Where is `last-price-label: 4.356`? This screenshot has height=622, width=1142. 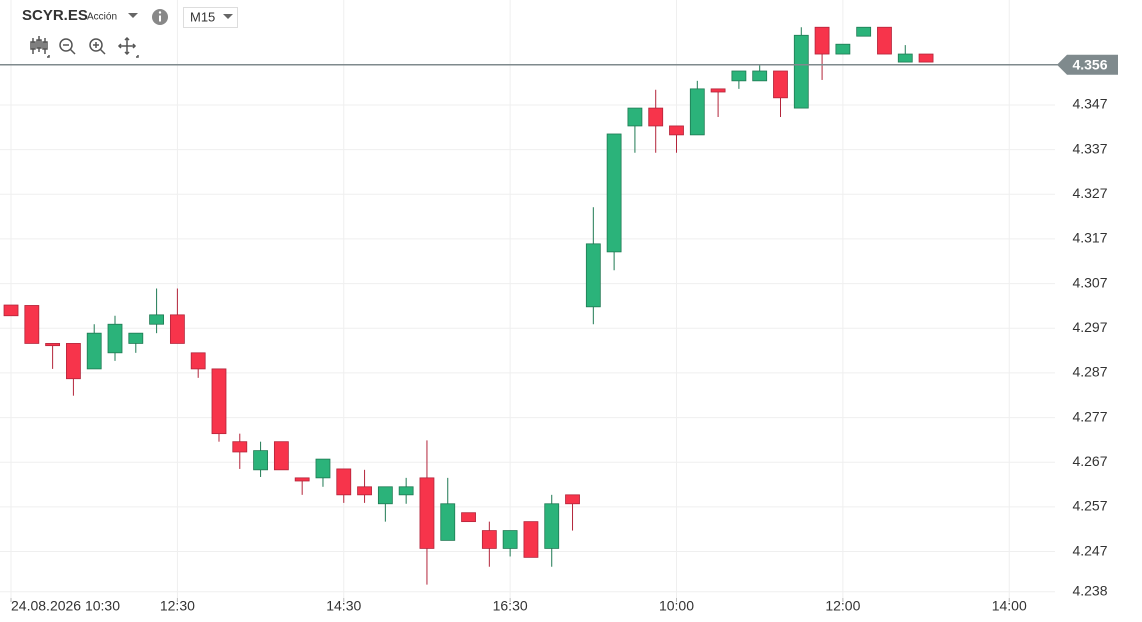
last-price-label: 4.356 is located at coordinates (1089, 64).